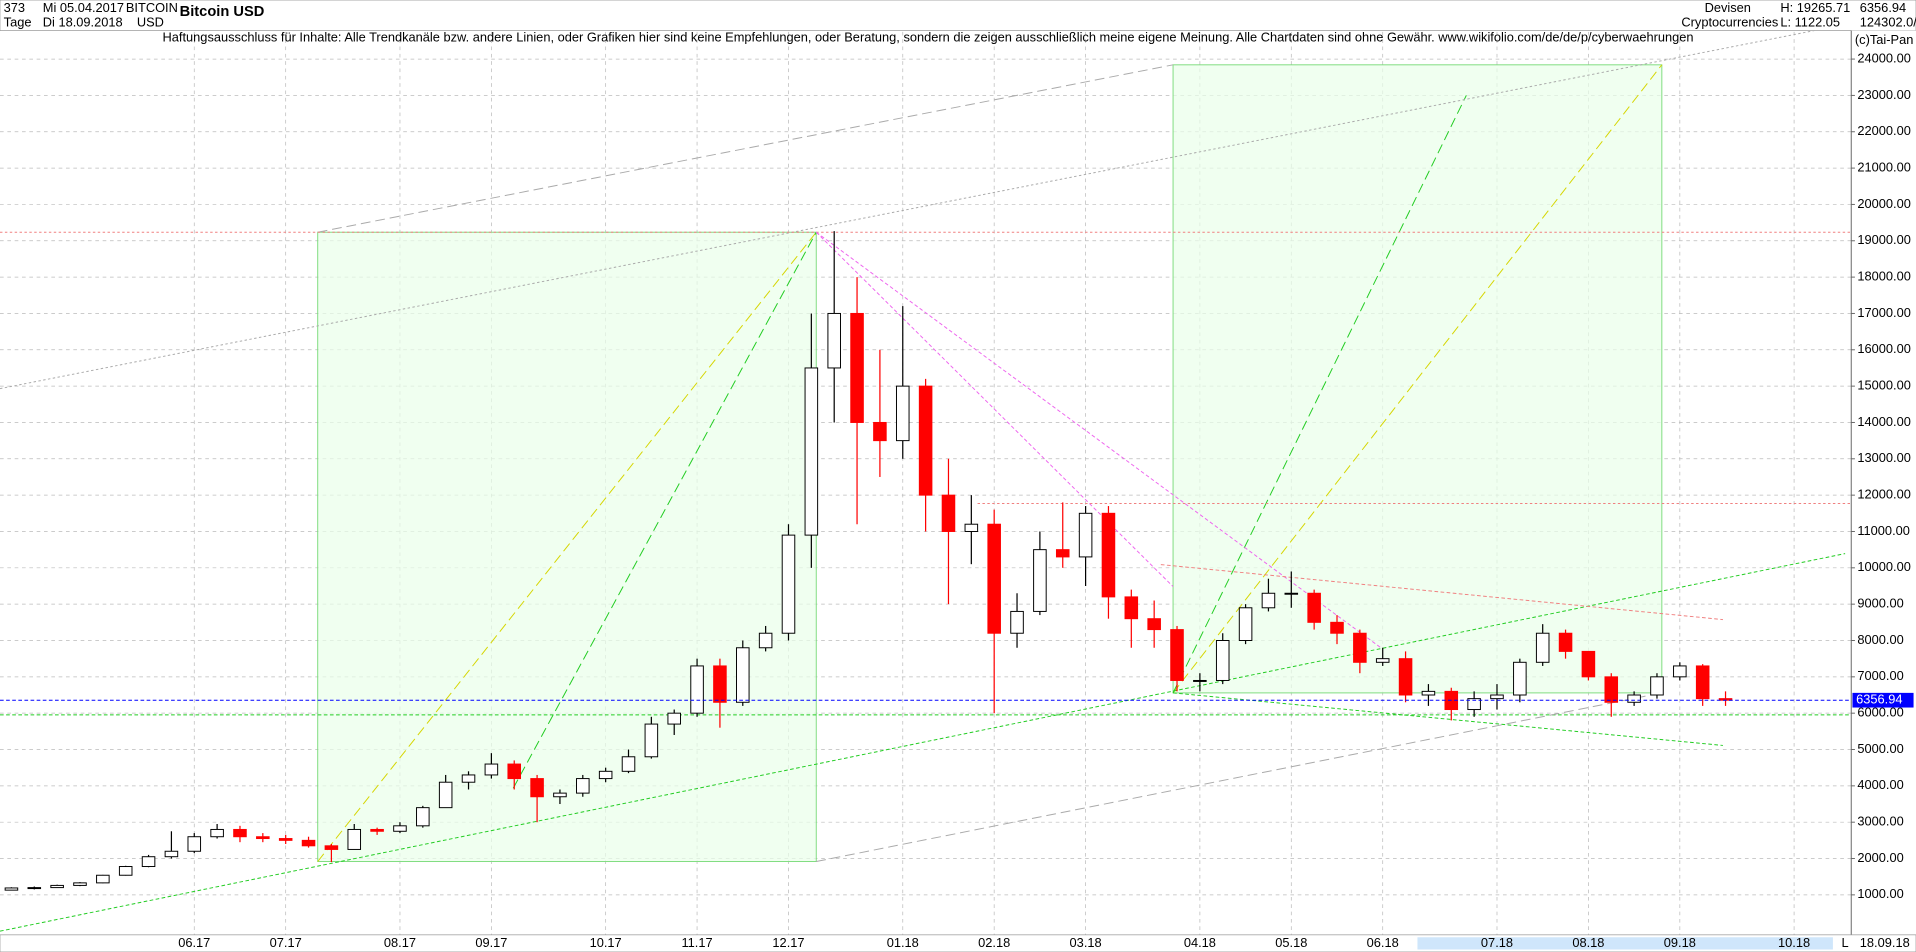  Describe the element at coordinates (1884, 203) in the screenshot. I see `y-tick-label: 20000.00` at that location.